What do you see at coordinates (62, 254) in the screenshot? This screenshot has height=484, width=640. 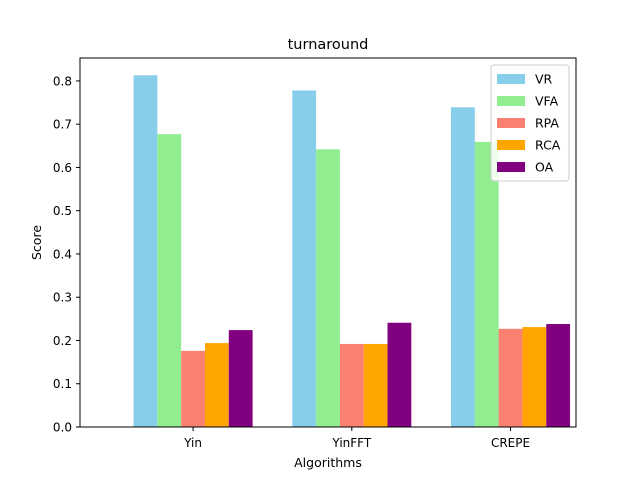 I see `y-tick-label: 0.4` at bounding box center [62, 254].